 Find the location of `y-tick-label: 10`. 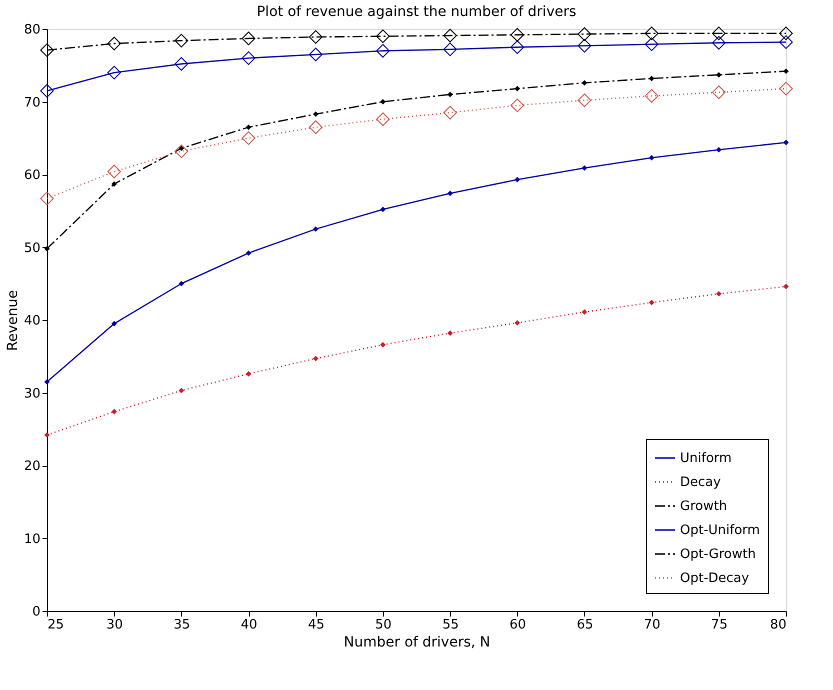

y-tick-label: 10 is located at coordinates (32, 539).